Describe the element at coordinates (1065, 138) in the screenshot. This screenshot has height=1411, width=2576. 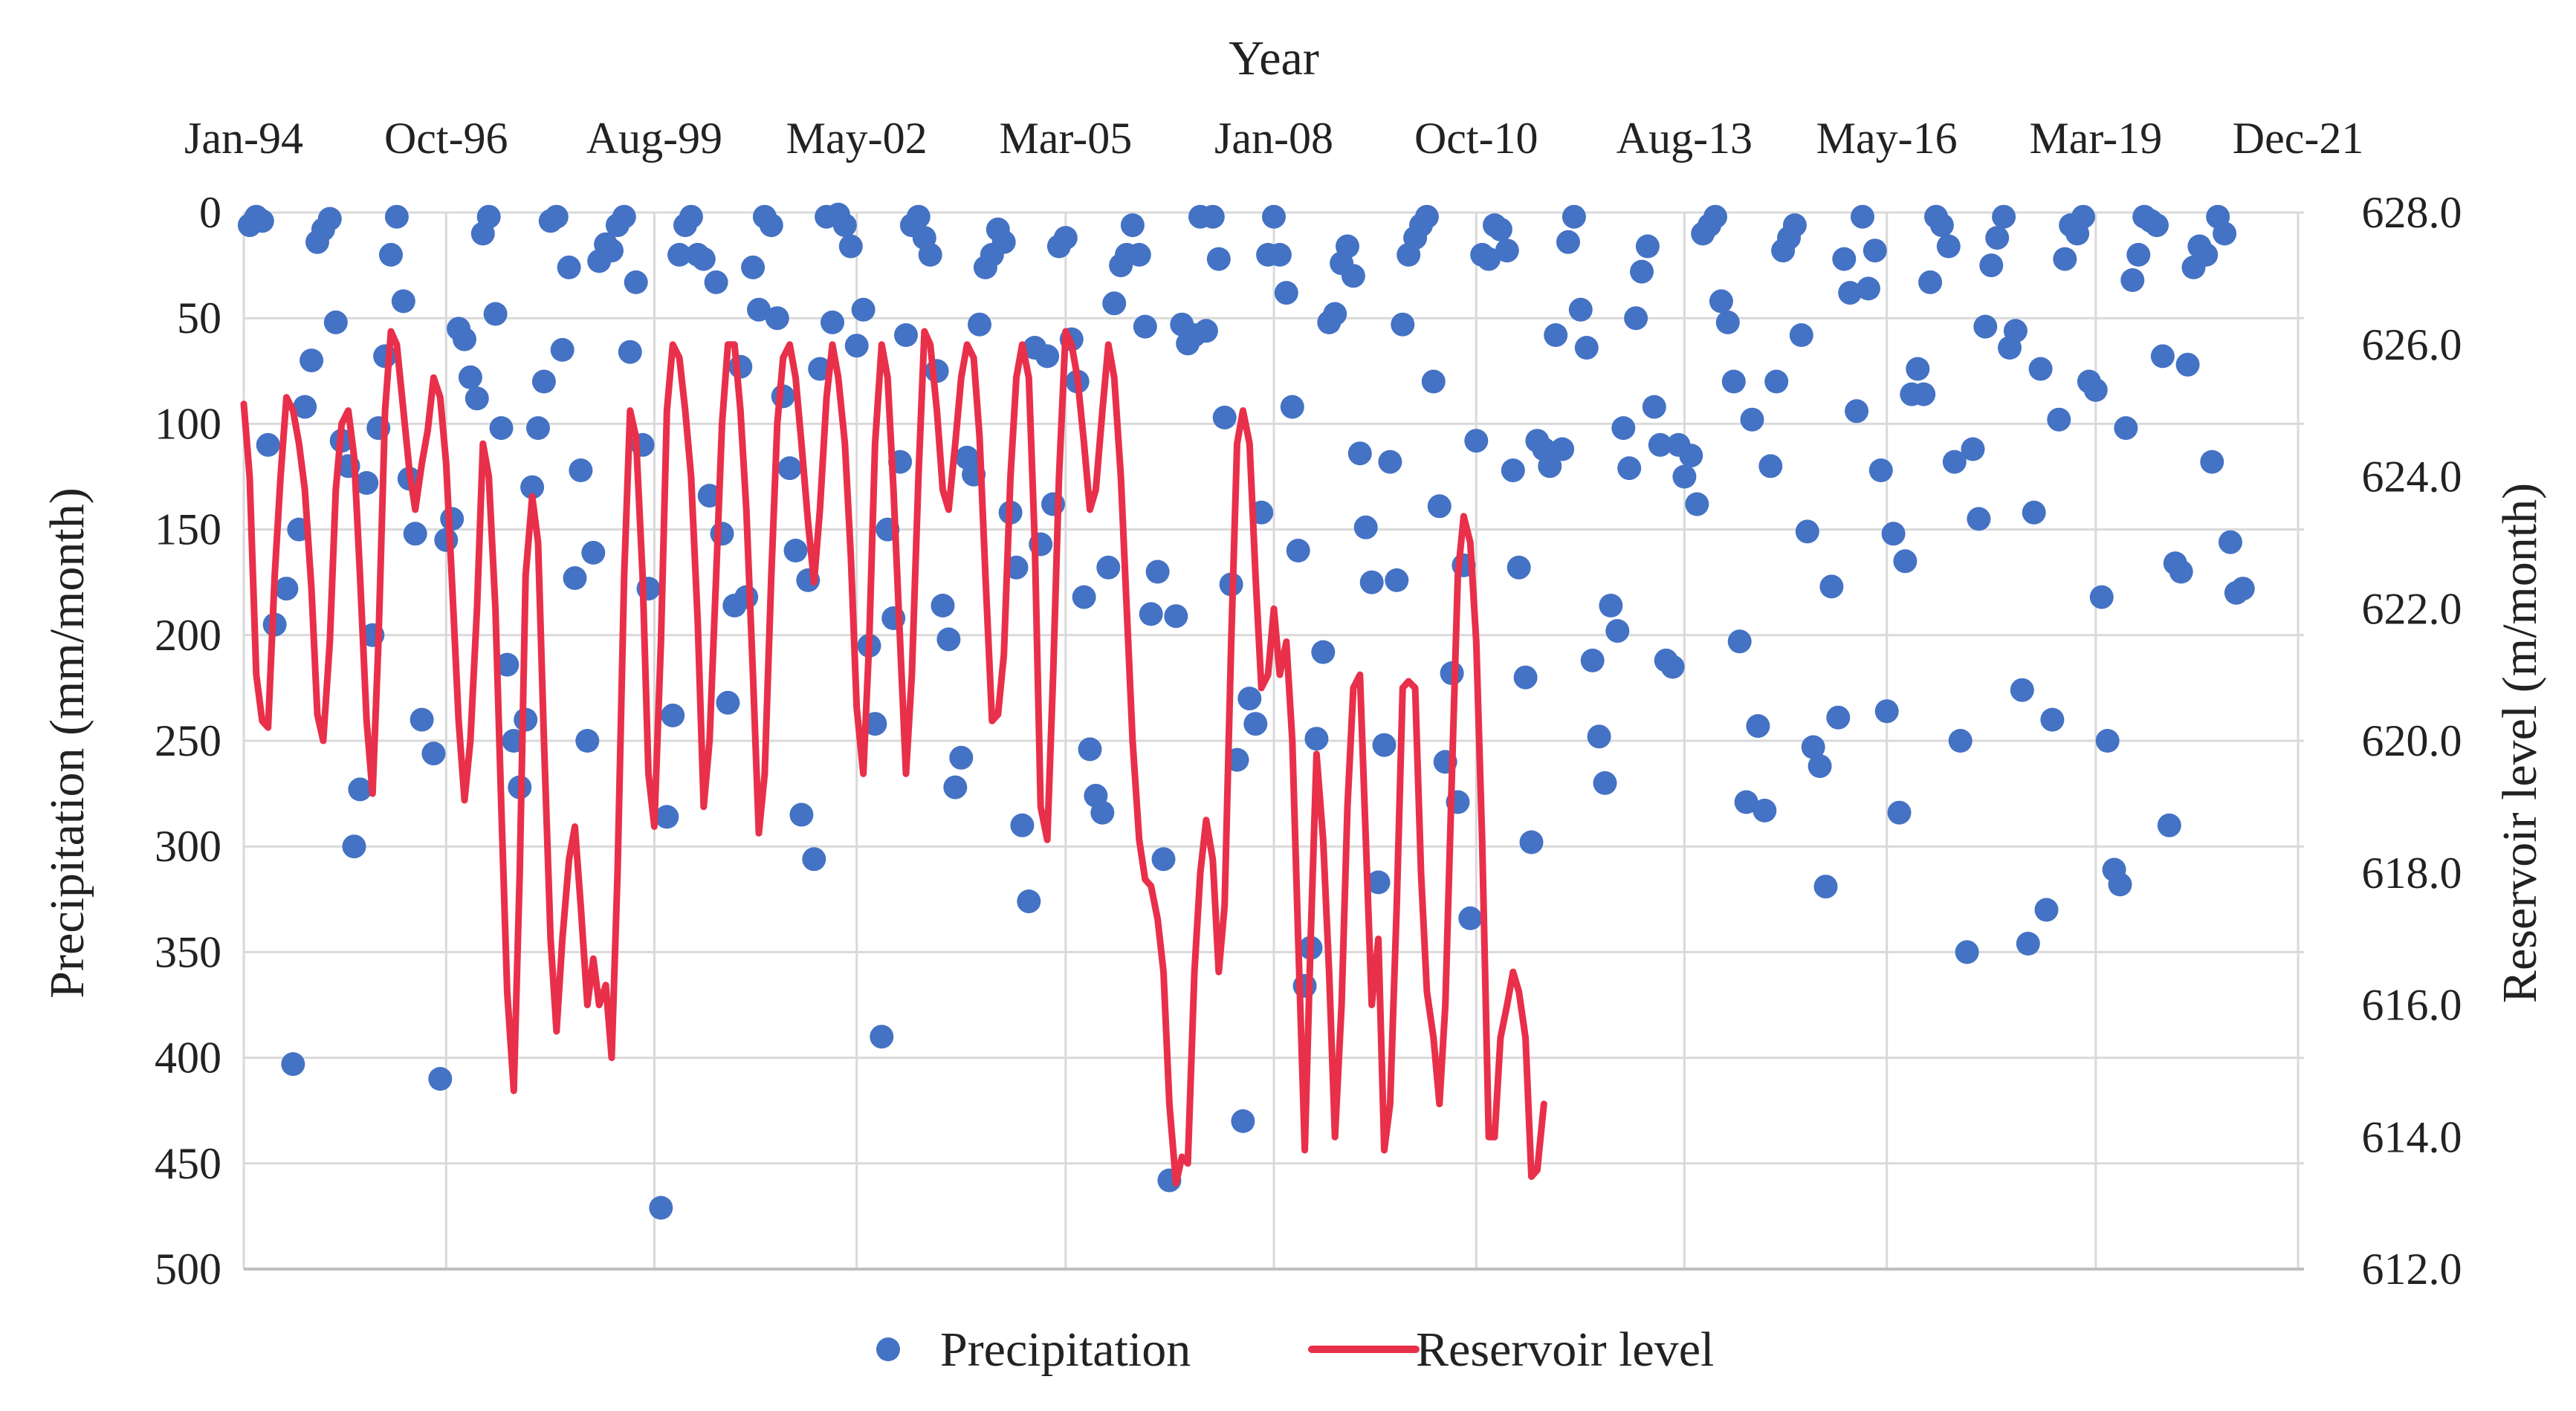
I see `x-tick-label: Mar-05` at that location.